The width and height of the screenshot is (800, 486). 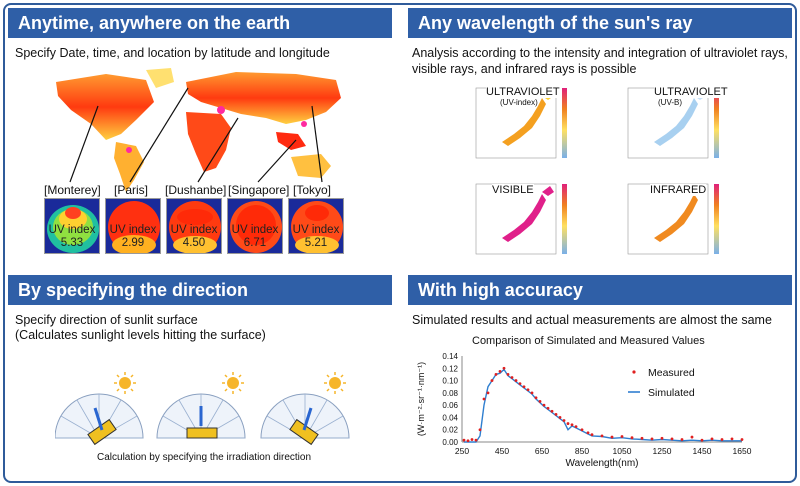 I want to click on uv-box-tokyo: UV index 5.21, so click(x=316, y=226).